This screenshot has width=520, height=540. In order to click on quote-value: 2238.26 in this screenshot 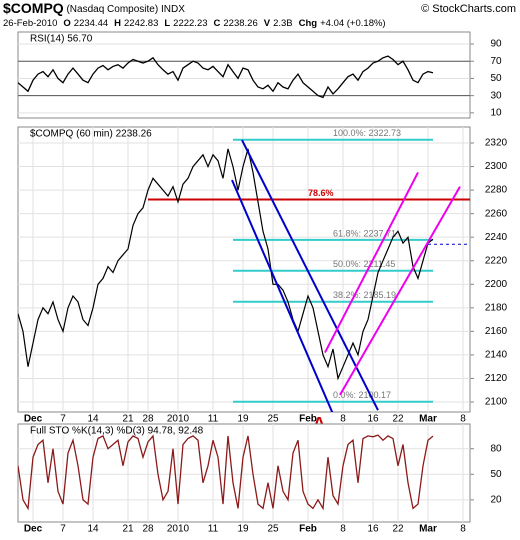, I will do `click(240, 23)`.